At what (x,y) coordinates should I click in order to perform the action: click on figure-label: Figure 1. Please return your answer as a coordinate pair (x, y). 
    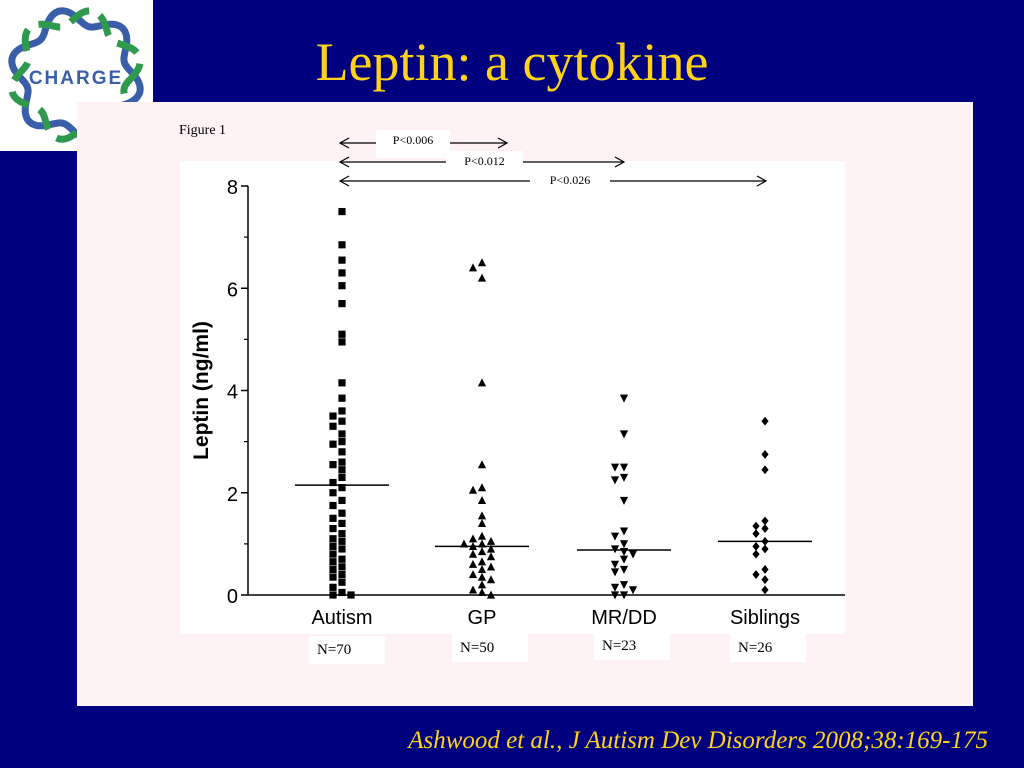
    Looking at the image, I should click on (203, 130).